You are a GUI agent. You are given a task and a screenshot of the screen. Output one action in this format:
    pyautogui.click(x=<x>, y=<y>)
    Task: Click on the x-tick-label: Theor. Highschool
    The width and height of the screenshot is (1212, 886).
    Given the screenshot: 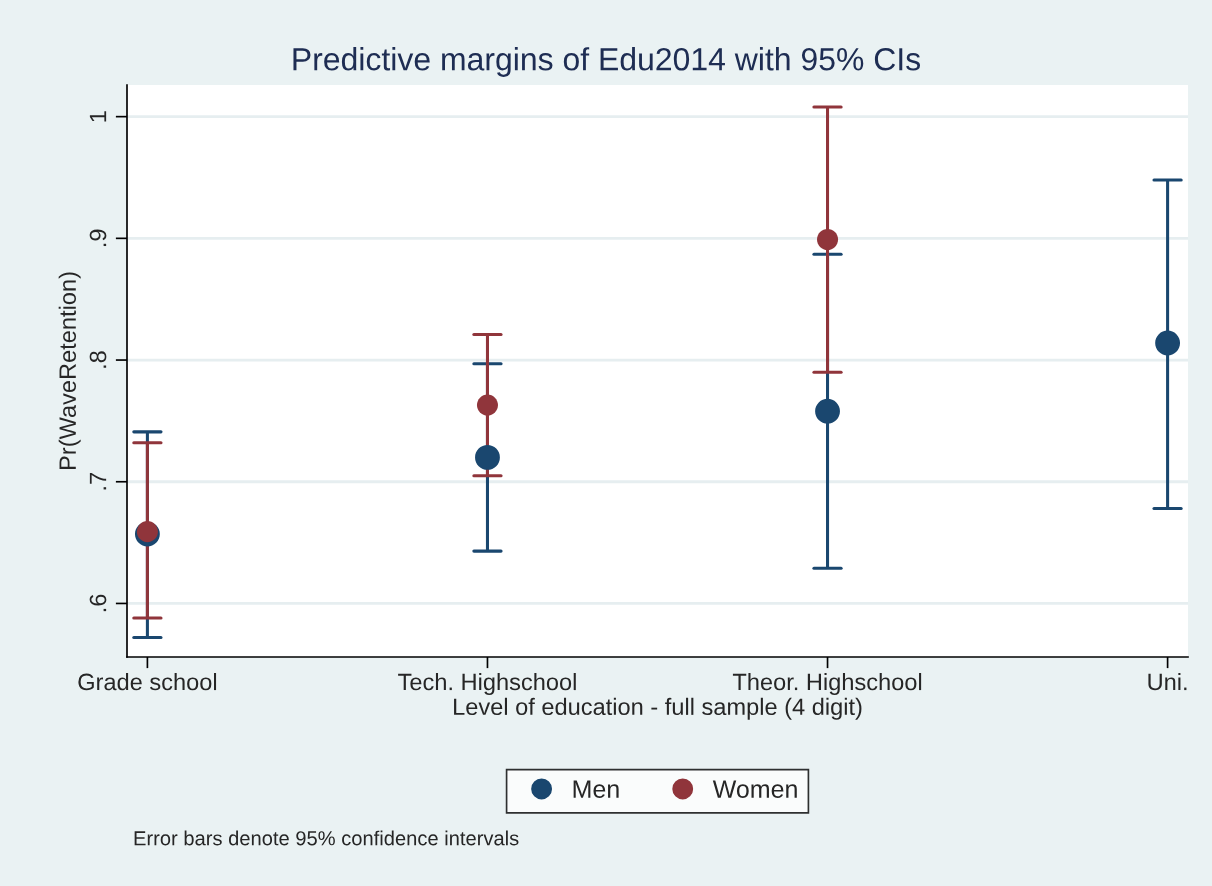 What is the action you would take?
    pyautogui.click(x=827, y=683)
    